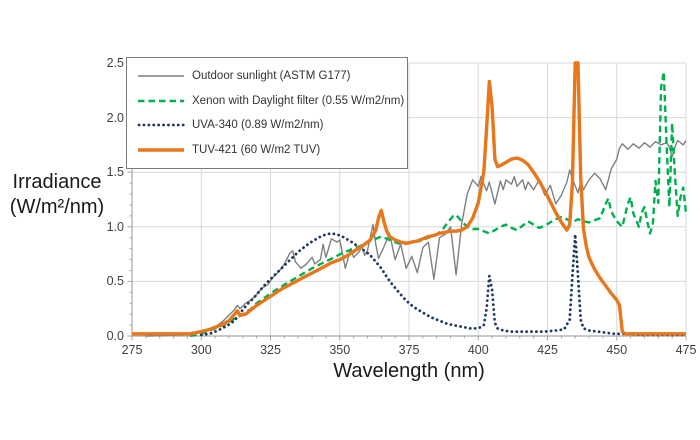  Describe the element at coordinates (161, 150) in the screenshot. I see `thick-line-icon` at that location.